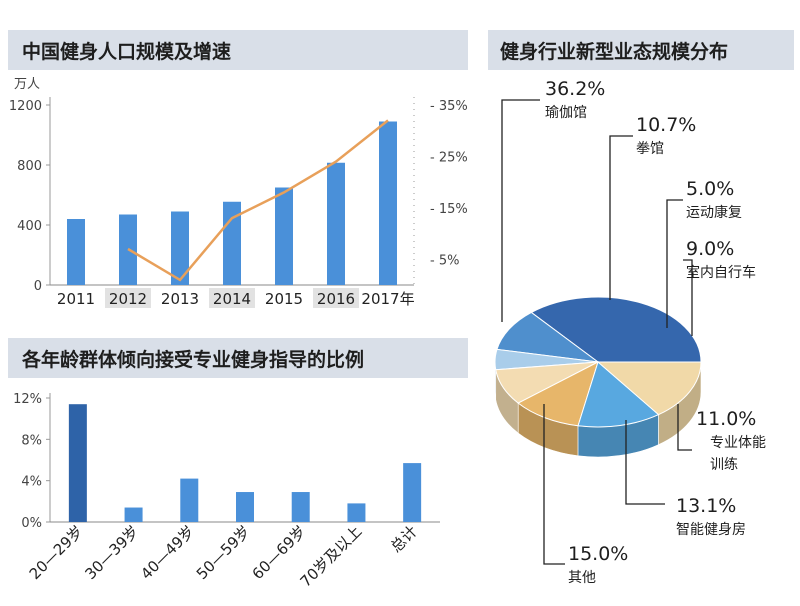 This screenshot has width=800, height=606. I want to click on chart1-x-tick-label: 2011, so click(76, 299).